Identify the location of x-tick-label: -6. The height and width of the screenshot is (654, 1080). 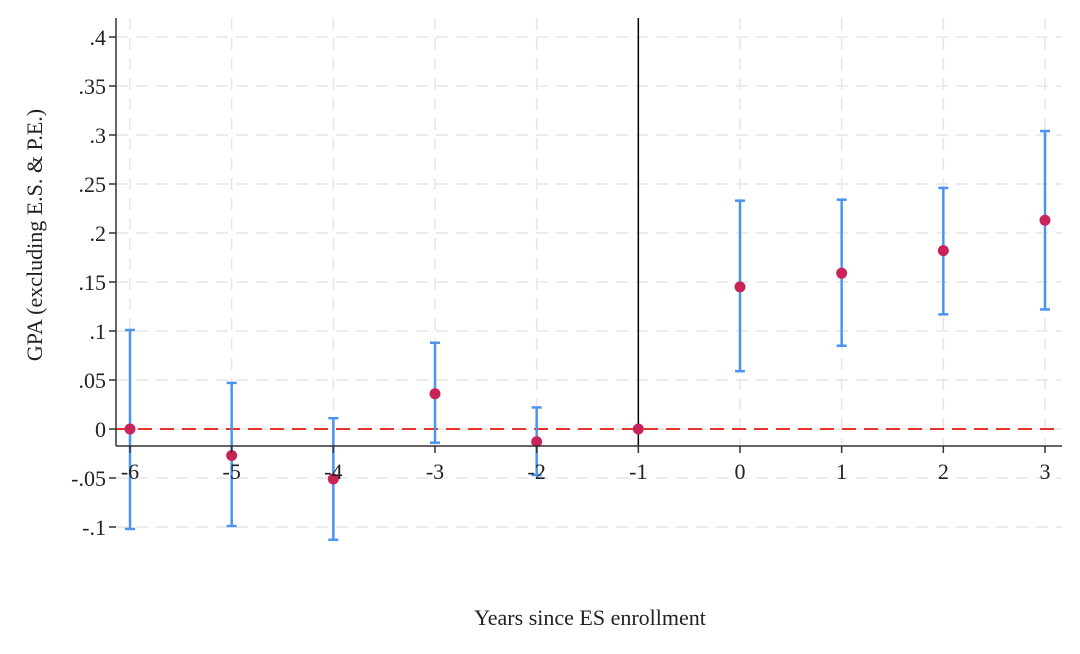
(130, 471).